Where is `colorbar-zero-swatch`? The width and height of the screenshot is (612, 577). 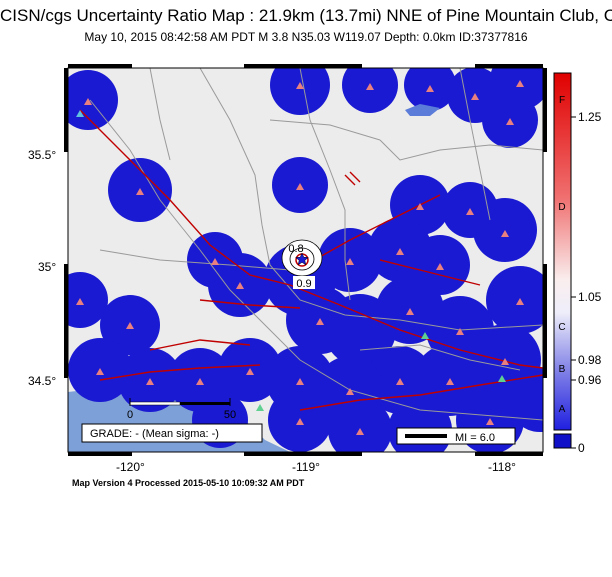 colorbar-zero-swatch is located at coordinates (562, 441).